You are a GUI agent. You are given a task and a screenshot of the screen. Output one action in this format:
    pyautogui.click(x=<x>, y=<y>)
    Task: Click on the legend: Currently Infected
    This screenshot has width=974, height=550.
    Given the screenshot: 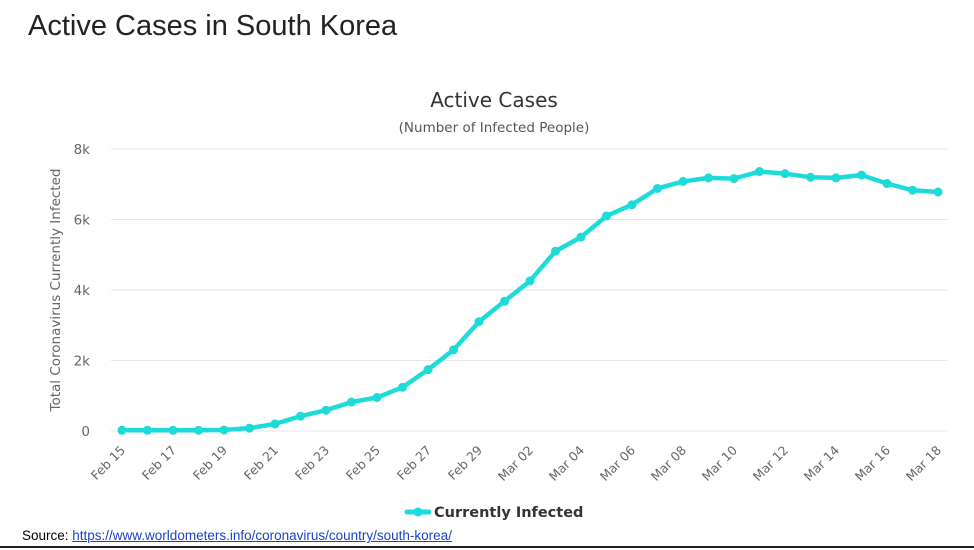 What is the action you would take?
    pyautogui.click(x=493, y=513)
    